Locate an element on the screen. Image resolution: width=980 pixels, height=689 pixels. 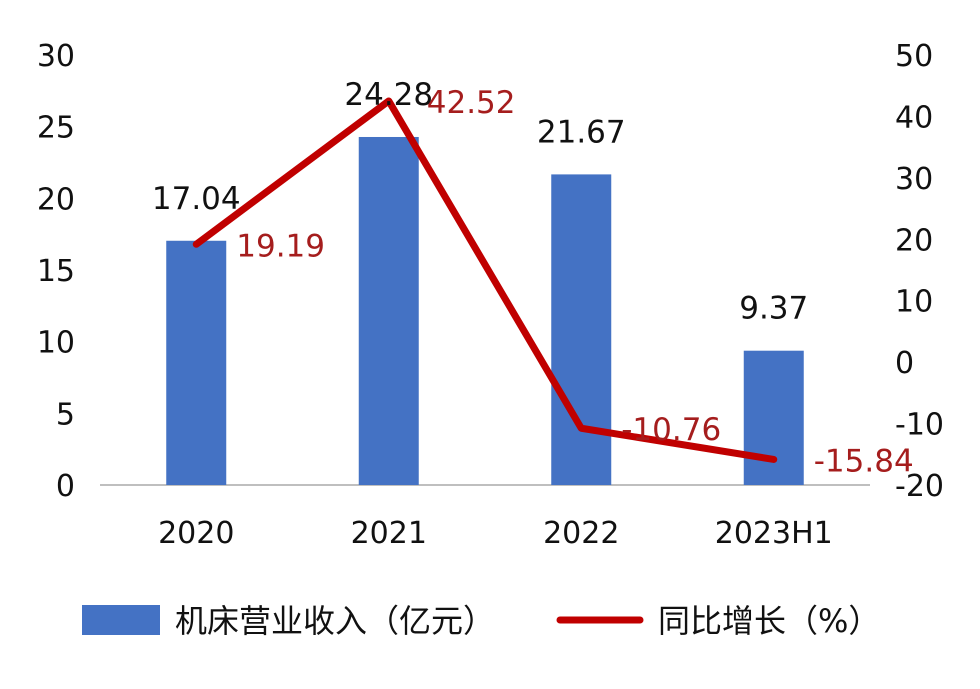
legend: 机床营业收入（亿元） 同比增长（%） is located at coordinates (481, 621).